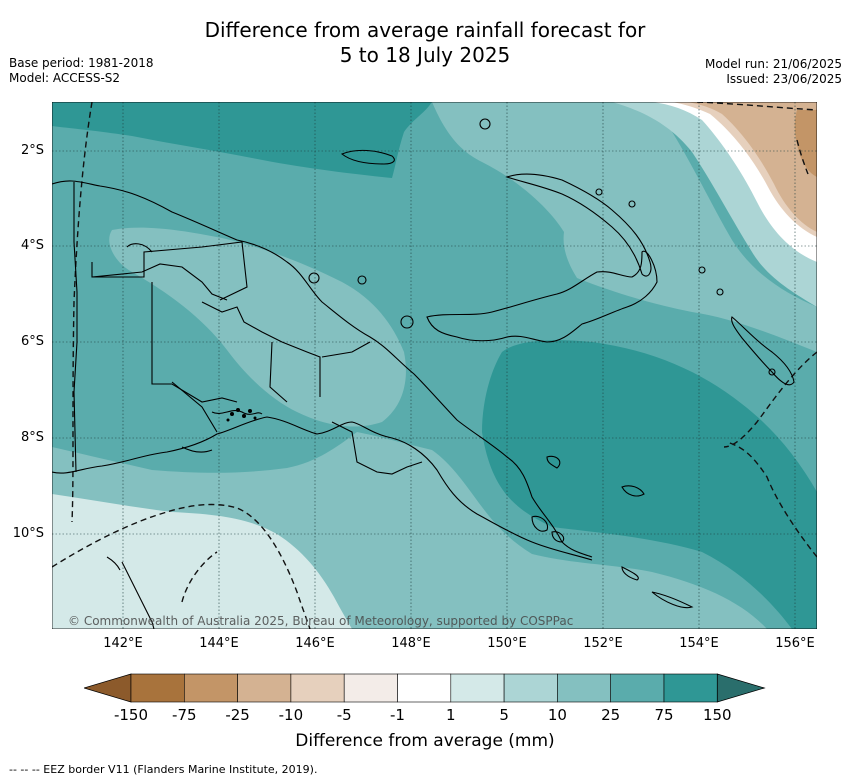  Describe the element at coordinates (315, 643) in the screenshot. I see `longitude-label-146e: 146°E` at that location.